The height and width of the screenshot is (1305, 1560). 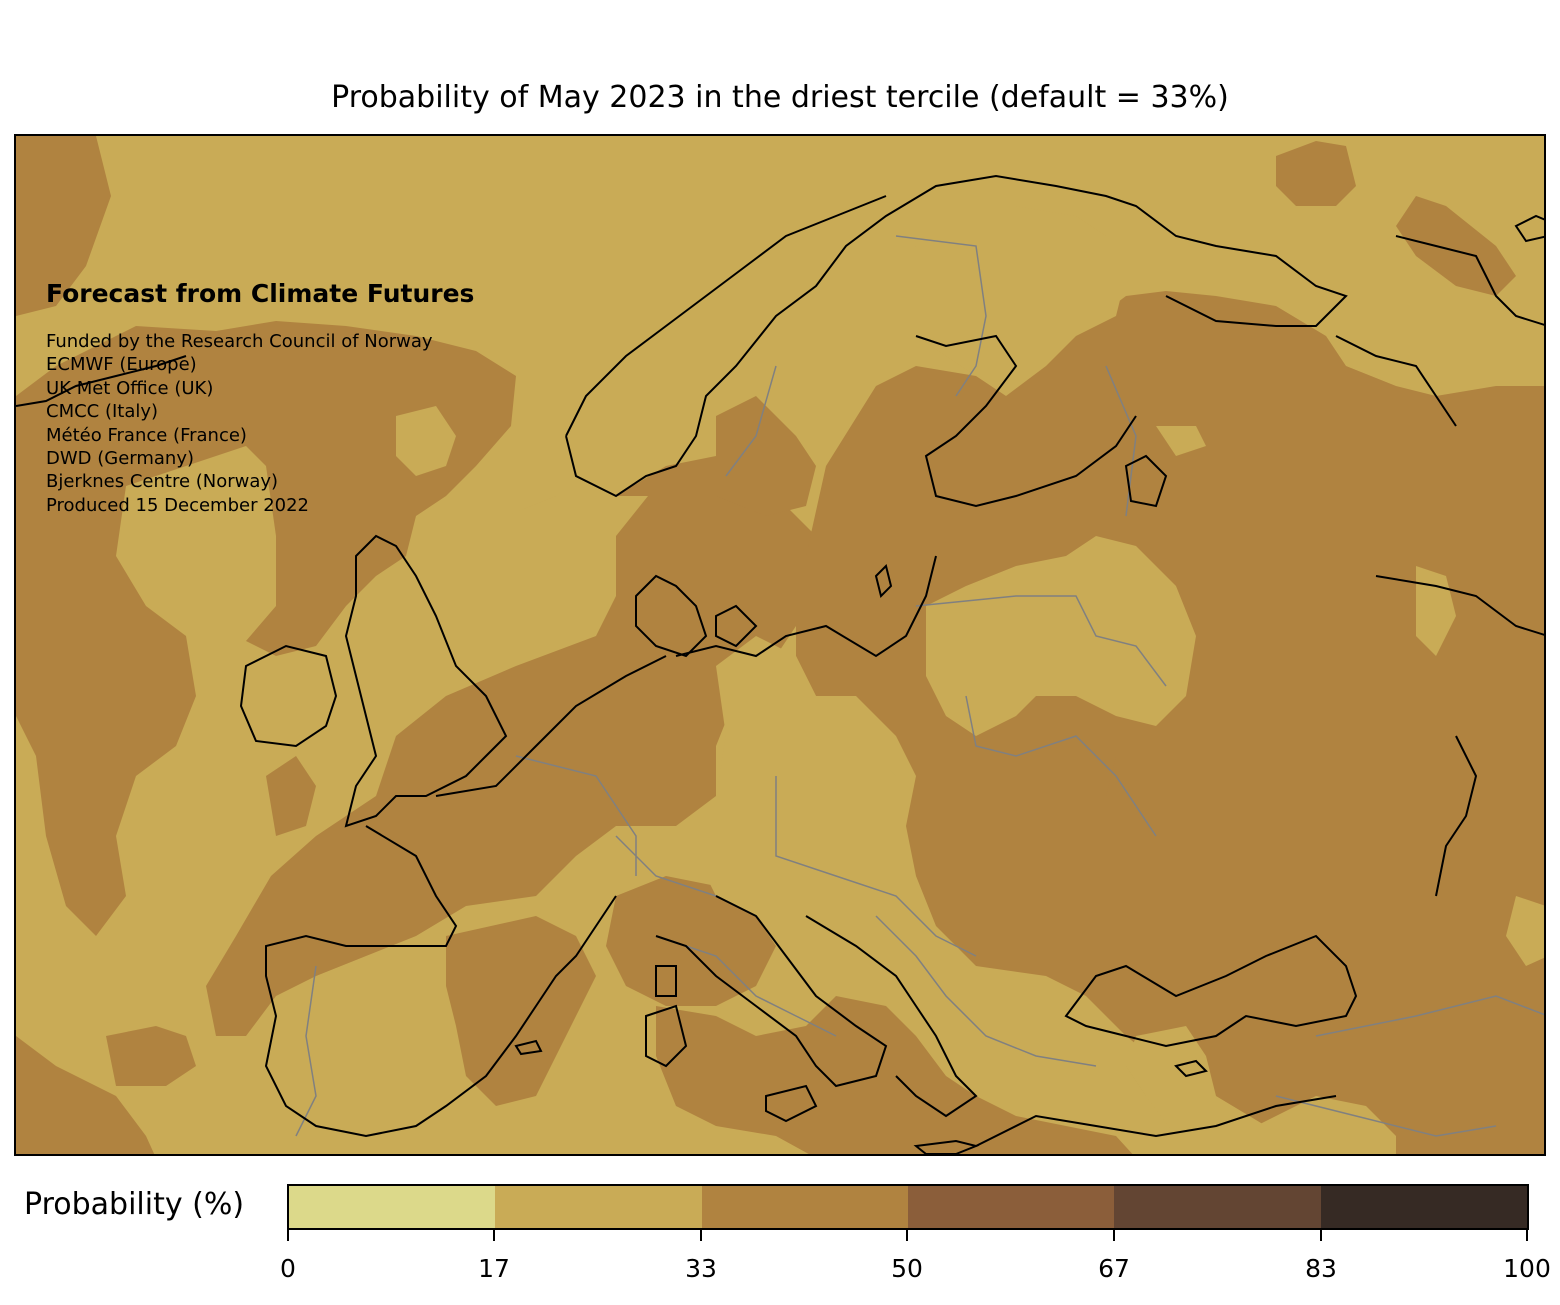 I want to click on colorbar-tick-label: 33, so click(x=701, y=1268).